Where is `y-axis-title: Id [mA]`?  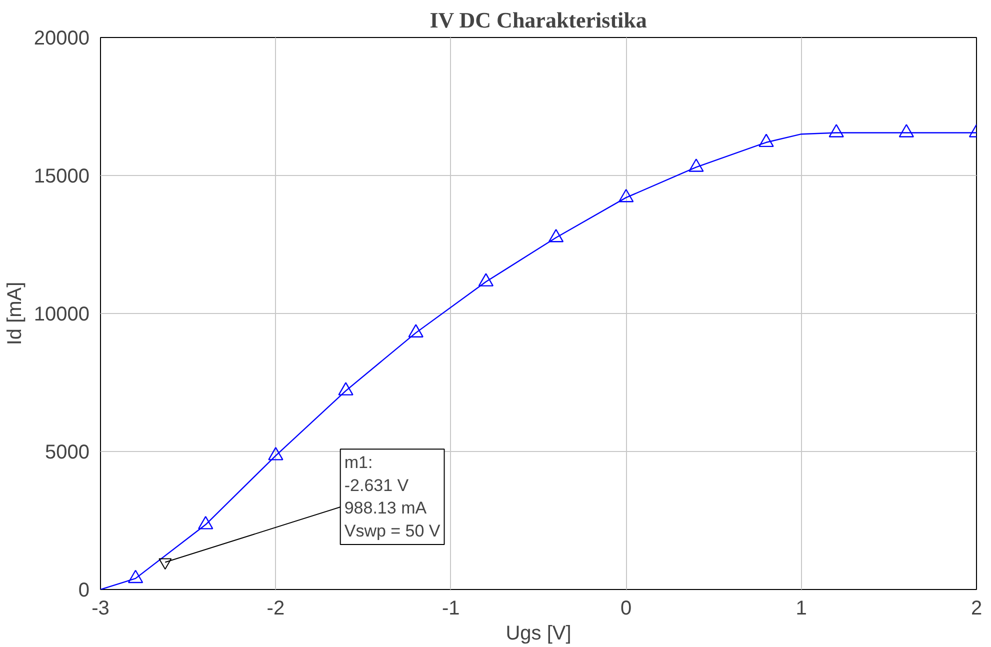 y-axis-title: Id [mA] is located at coordinates (15, 314).